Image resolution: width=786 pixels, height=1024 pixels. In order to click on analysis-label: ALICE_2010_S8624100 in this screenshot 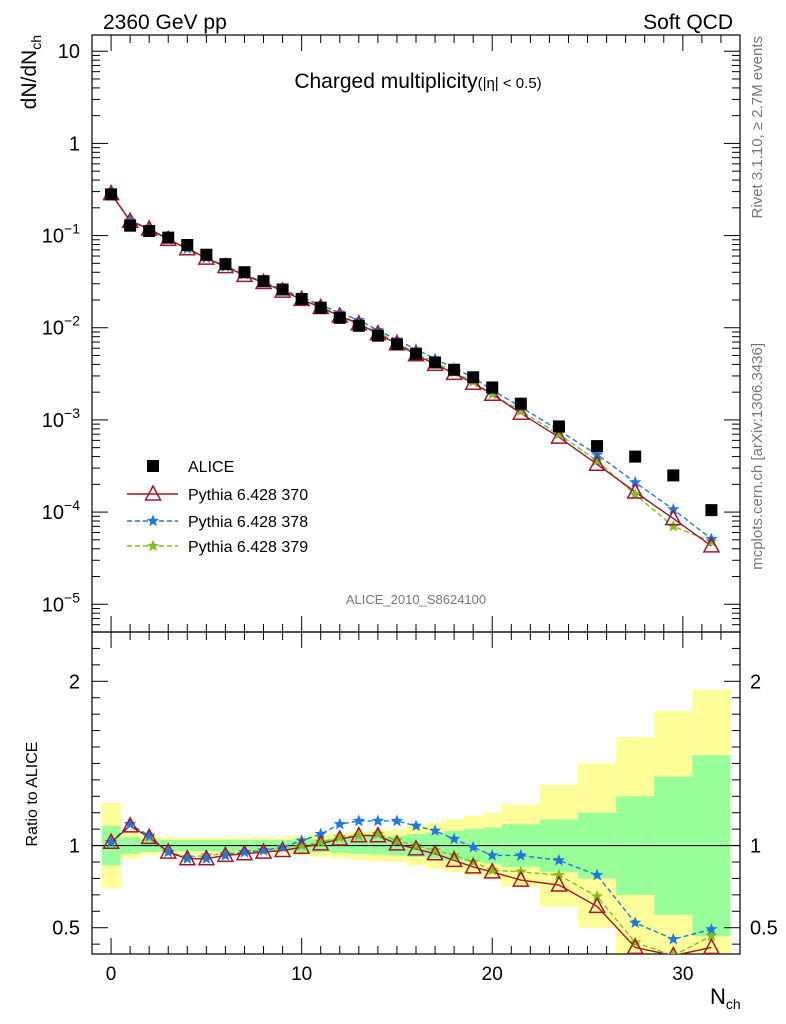, I will do `click(416, 599)`.